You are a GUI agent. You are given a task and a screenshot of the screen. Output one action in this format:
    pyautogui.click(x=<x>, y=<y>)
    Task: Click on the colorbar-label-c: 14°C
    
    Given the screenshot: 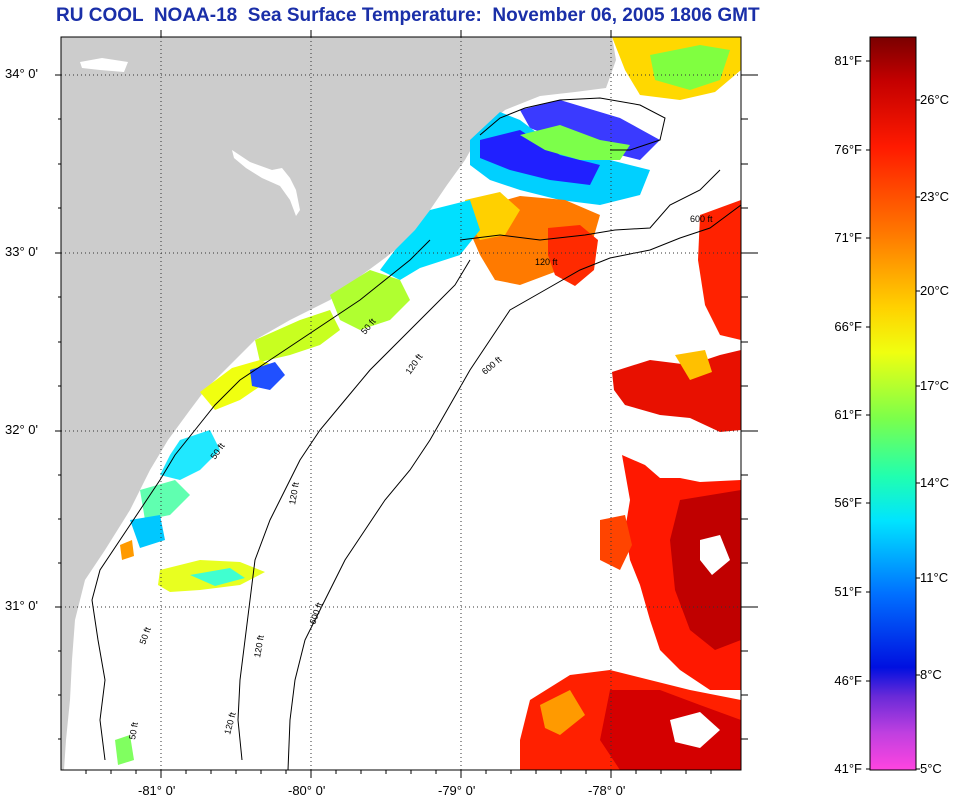 What is the action you would take?
    pyautogui.click(x=935, y=482)
    